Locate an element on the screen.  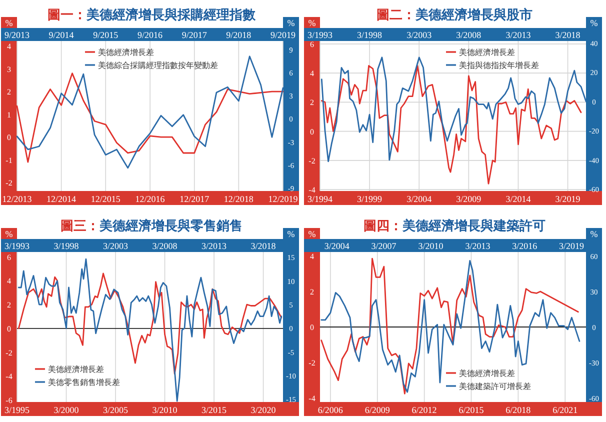
x-tick-label: 12/2018 is located at coordinates (239, 199).